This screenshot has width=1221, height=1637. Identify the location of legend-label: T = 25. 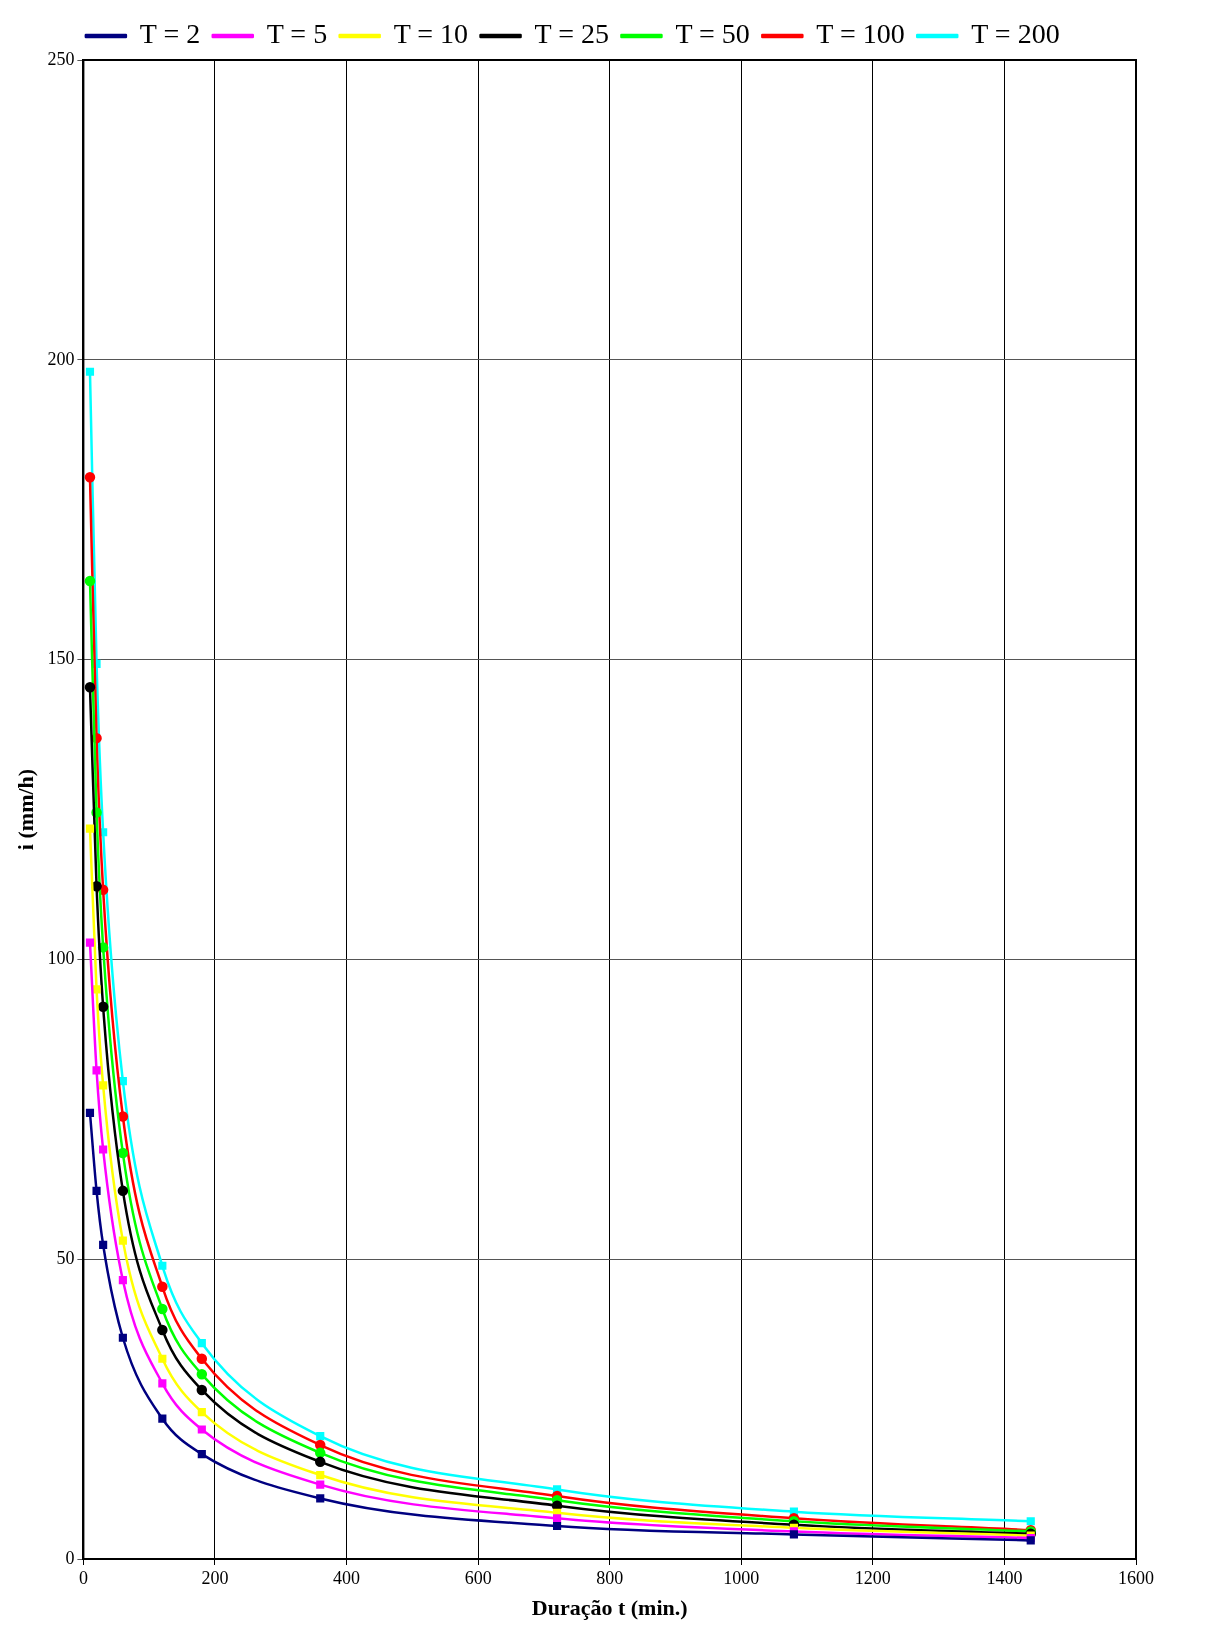
(571, 34).